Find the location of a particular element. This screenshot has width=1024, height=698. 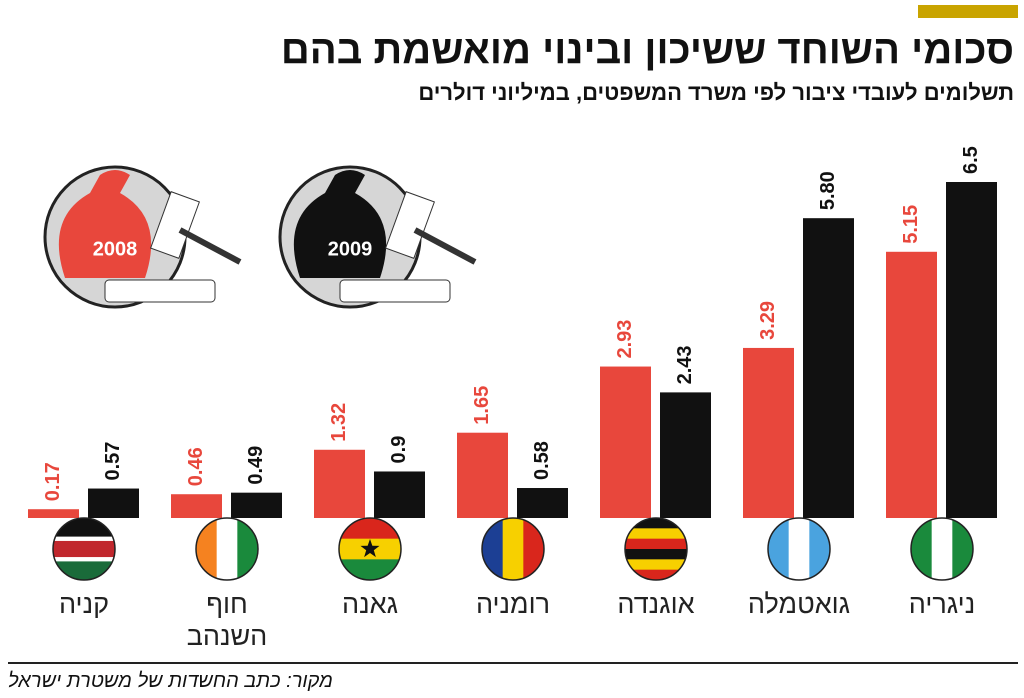

value-label: 0.58 is located at coordinates (542, 460).